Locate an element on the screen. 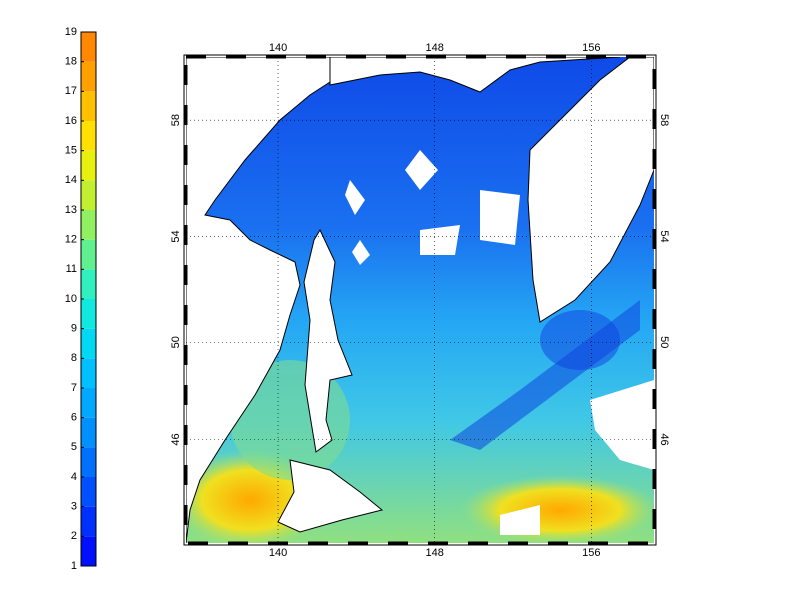 The height and width of the screenshot is (600, 800). hokkaido is located at coordinates (330, 496).